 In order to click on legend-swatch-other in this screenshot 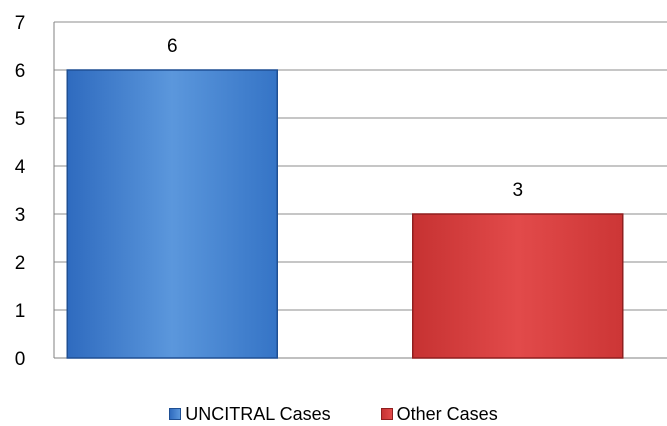, I will do `click(386, 414)`.